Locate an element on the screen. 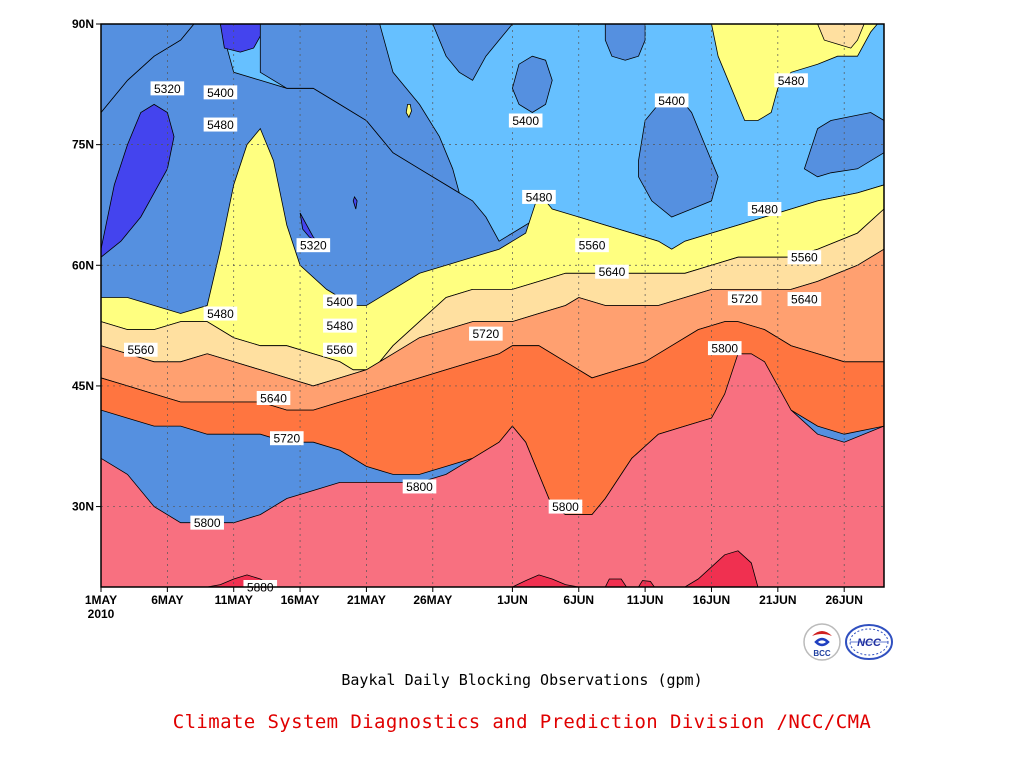 This screenshot has height=768, width=1024. ncc-logo-icon: NCC is located at coordinates (869, 644).